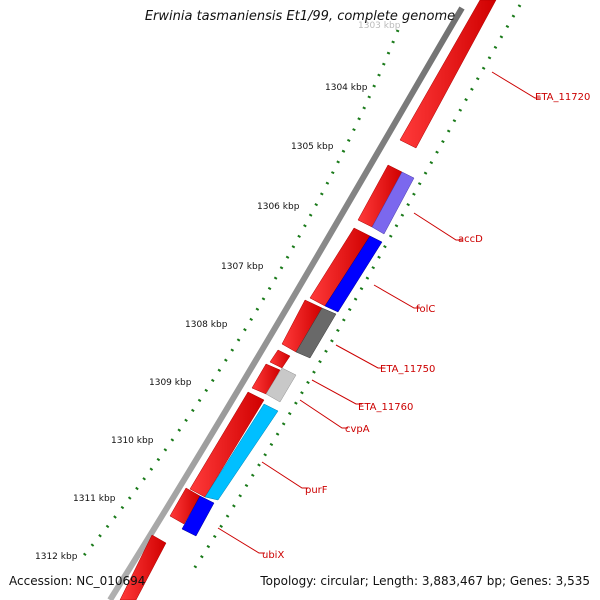 The width and height of the screenshot is (600, 600). I want to click on tick-label: 1307 kbp, so click(242, 267).